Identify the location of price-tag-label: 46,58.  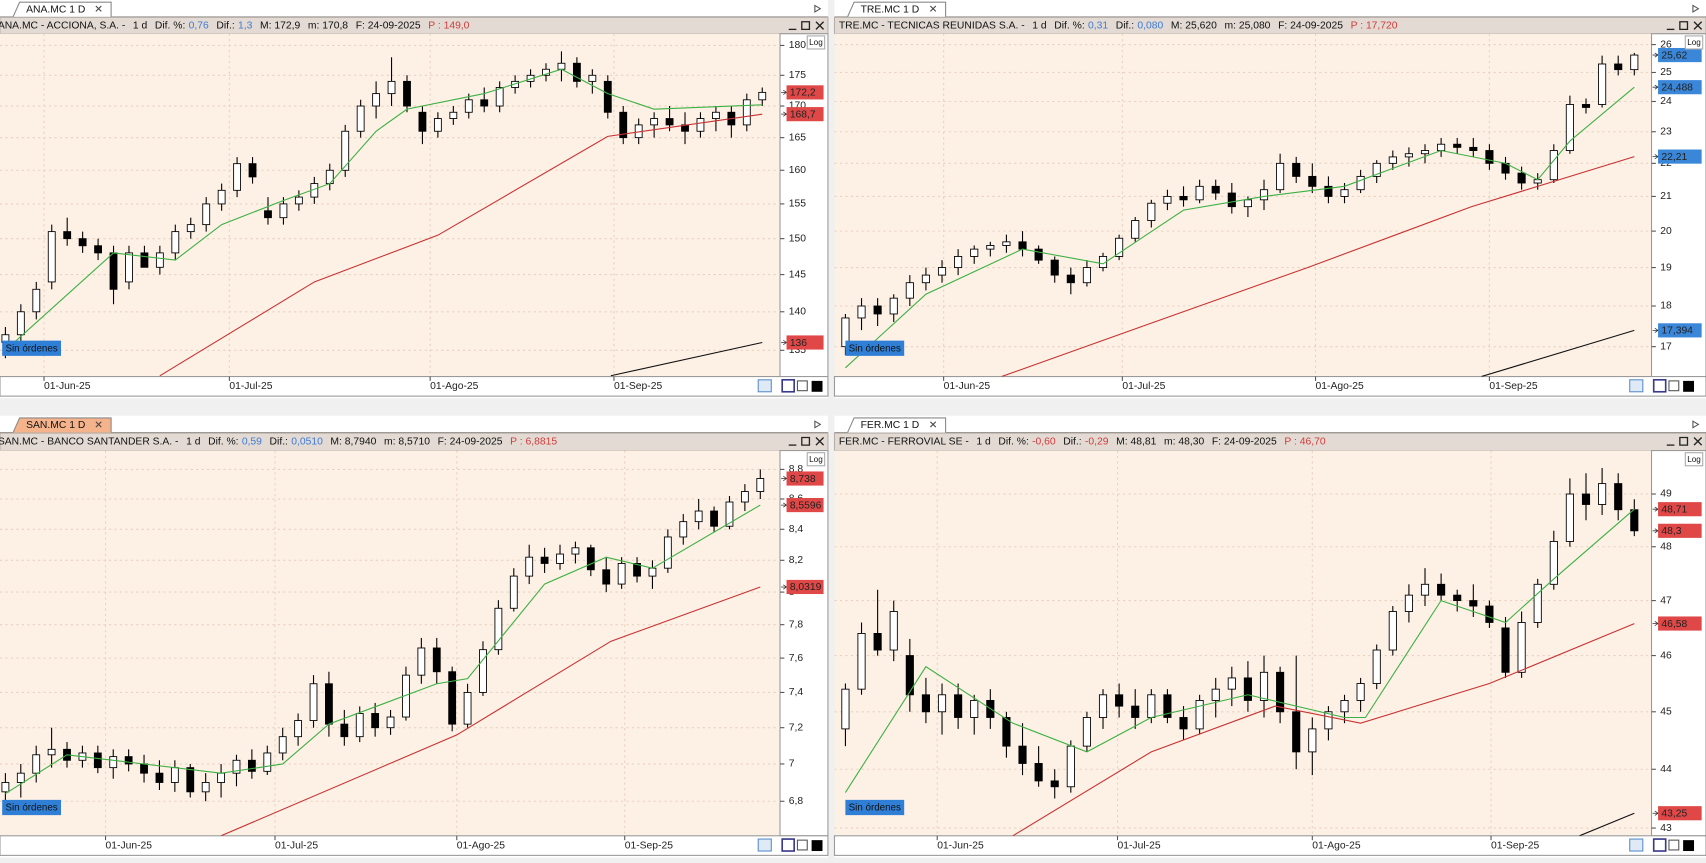
(1674, 624).